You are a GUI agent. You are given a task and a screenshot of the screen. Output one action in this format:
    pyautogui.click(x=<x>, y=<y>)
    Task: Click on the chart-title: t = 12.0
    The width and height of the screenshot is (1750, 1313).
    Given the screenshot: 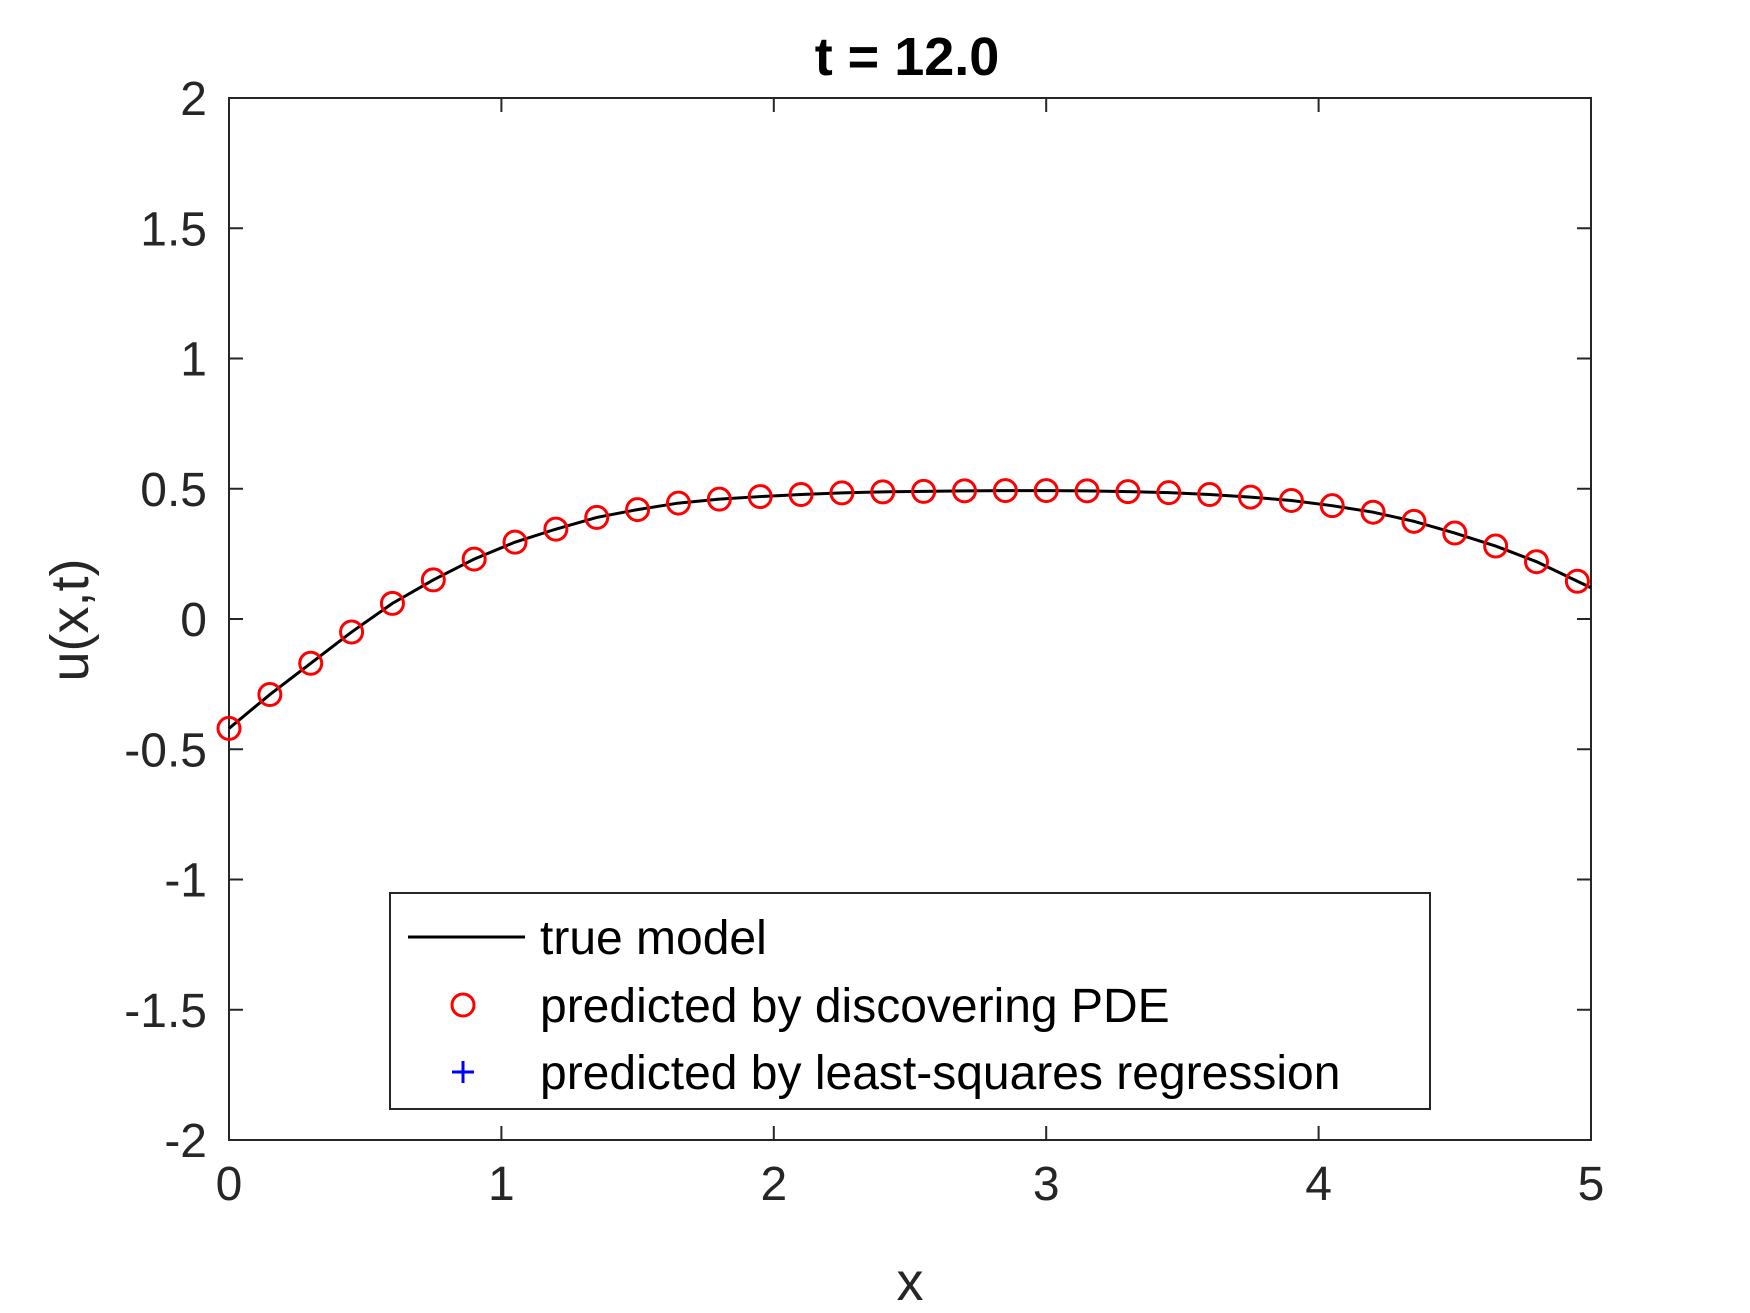 What is the action you would take?
    pyautogui.click(x=907, y=57)
    